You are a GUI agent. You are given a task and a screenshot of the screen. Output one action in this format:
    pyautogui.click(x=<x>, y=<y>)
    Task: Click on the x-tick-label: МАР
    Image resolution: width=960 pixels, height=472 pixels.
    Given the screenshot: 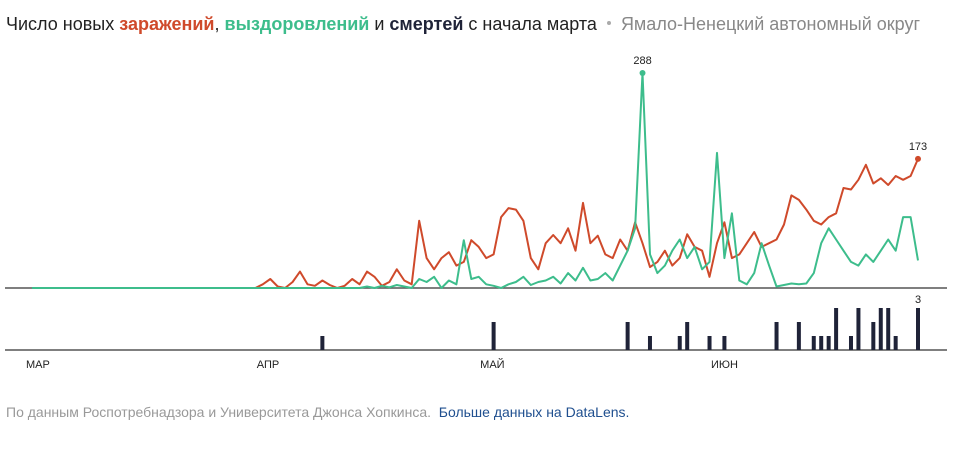 What is the action you would take?
    pyautogui.click(x=38, y=365)
    